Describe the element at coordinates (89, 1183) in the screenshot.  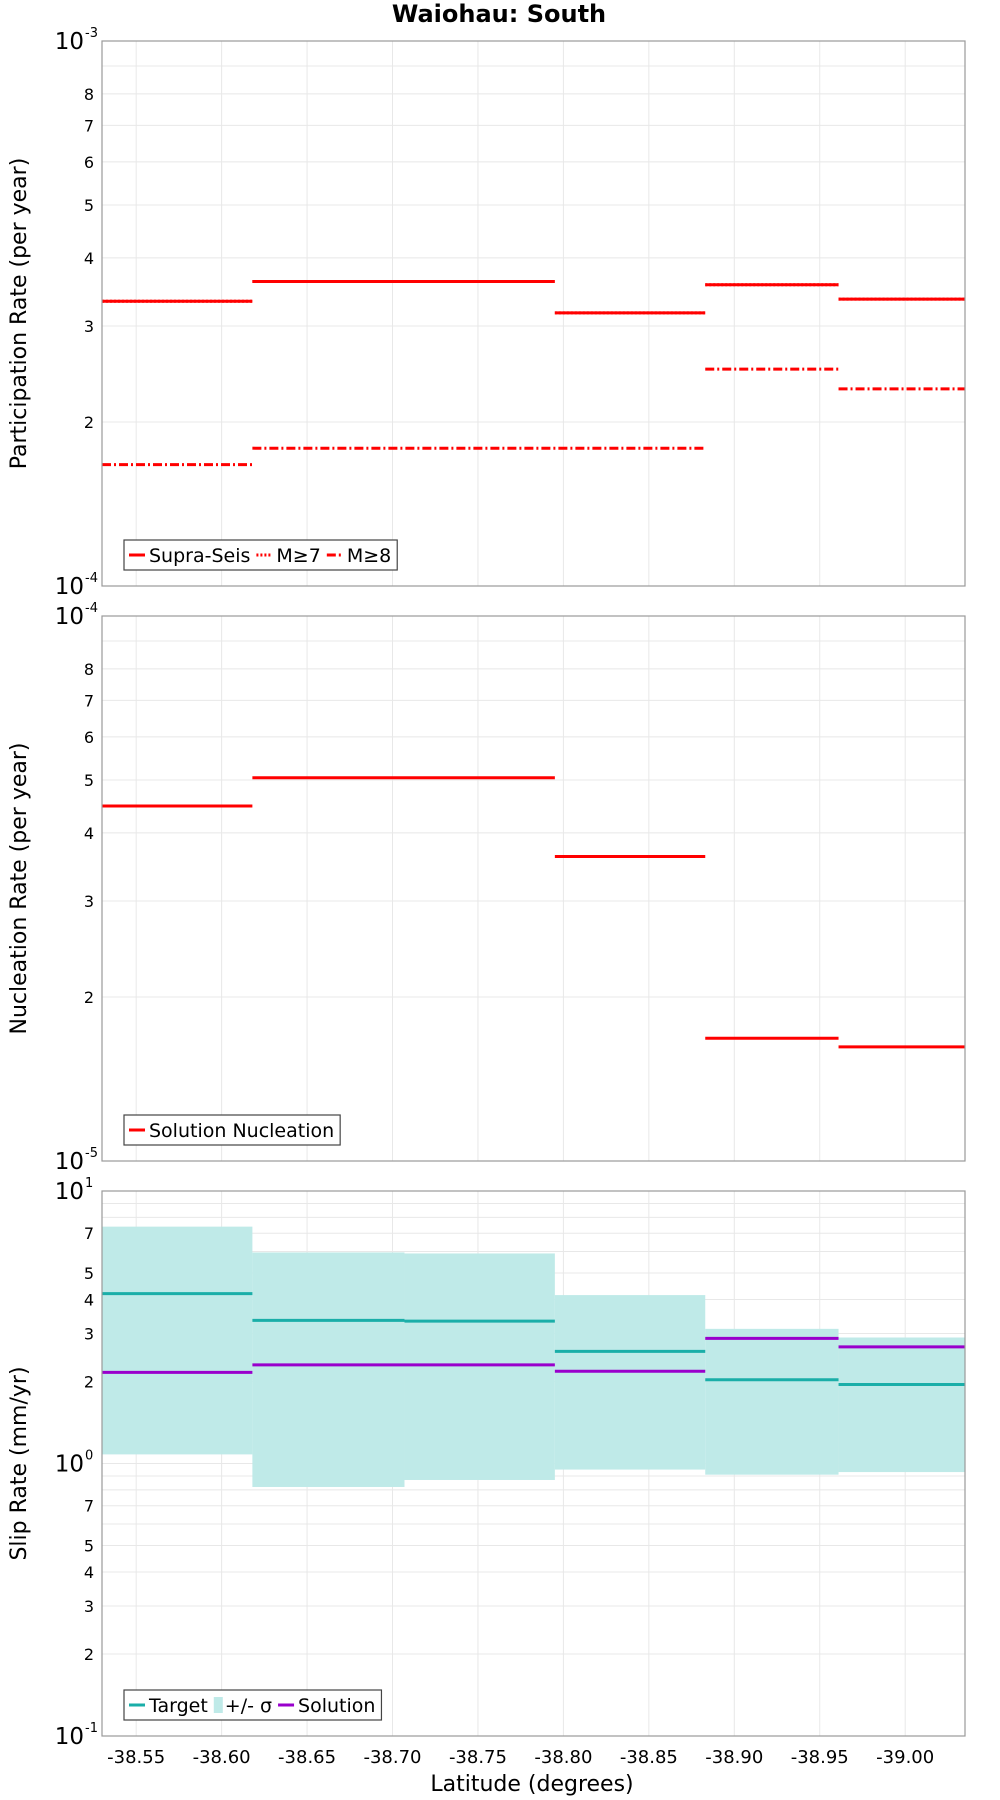
I see `y-tick-exponent: 1` at that location.